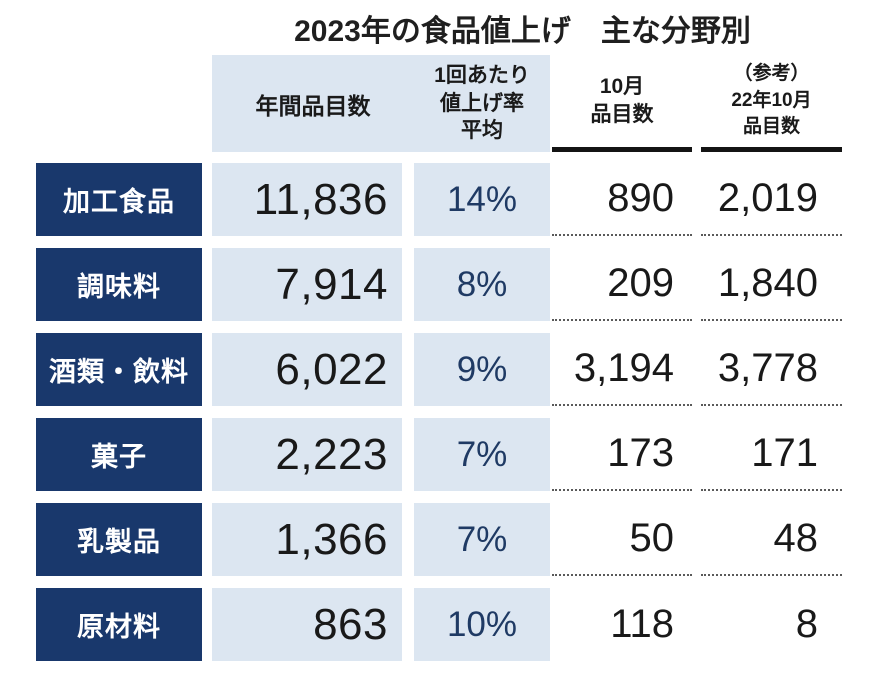 Image resolution: width=870 pixels, height=681 pixels. I want to click on october-items-header: 10月 品目数, so click(622, 103).